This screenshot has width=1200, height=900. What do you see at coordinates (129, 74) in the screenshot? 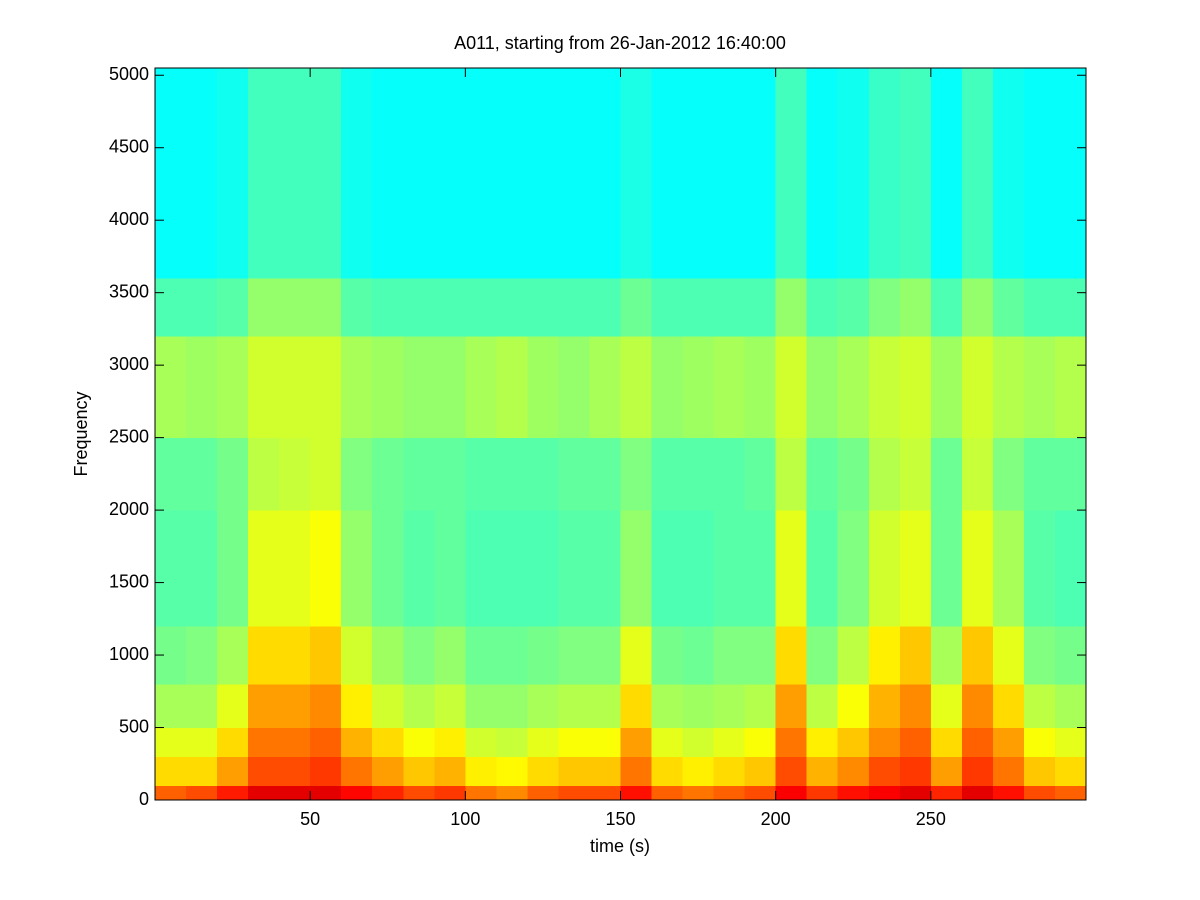
I see `y-tick-label: 5000` at bounding box center [129, 74].